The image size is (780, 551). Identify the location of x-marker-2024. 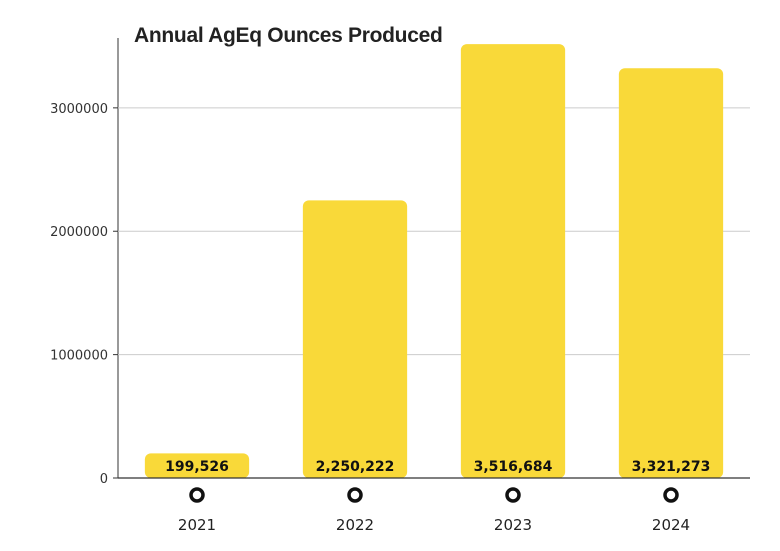
(671, 495).